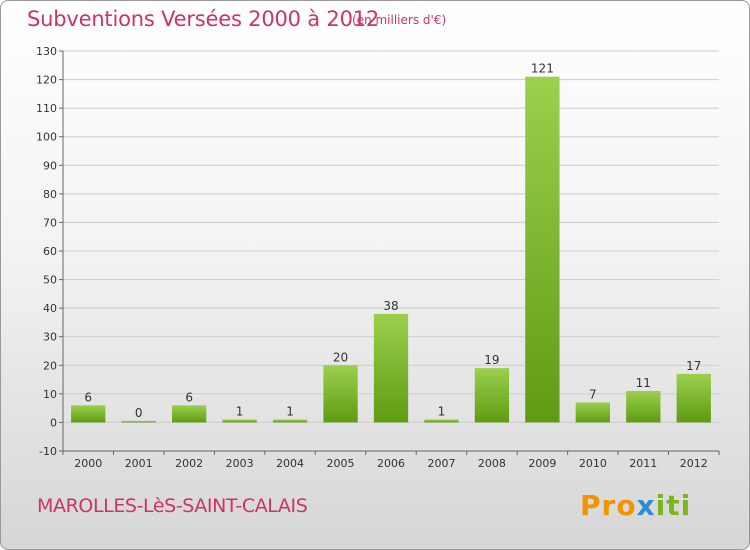  What do you see at coordinates (290, 421) in the screenshot?
I see `bar-2004` at bounding box center [290, 421].